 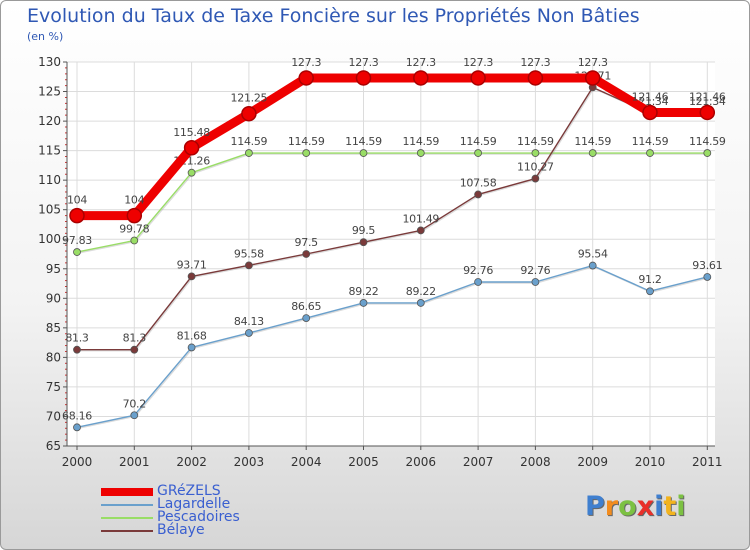 I want to click on data-label-lagardelle: 91.2, so click(x=649, y=279).